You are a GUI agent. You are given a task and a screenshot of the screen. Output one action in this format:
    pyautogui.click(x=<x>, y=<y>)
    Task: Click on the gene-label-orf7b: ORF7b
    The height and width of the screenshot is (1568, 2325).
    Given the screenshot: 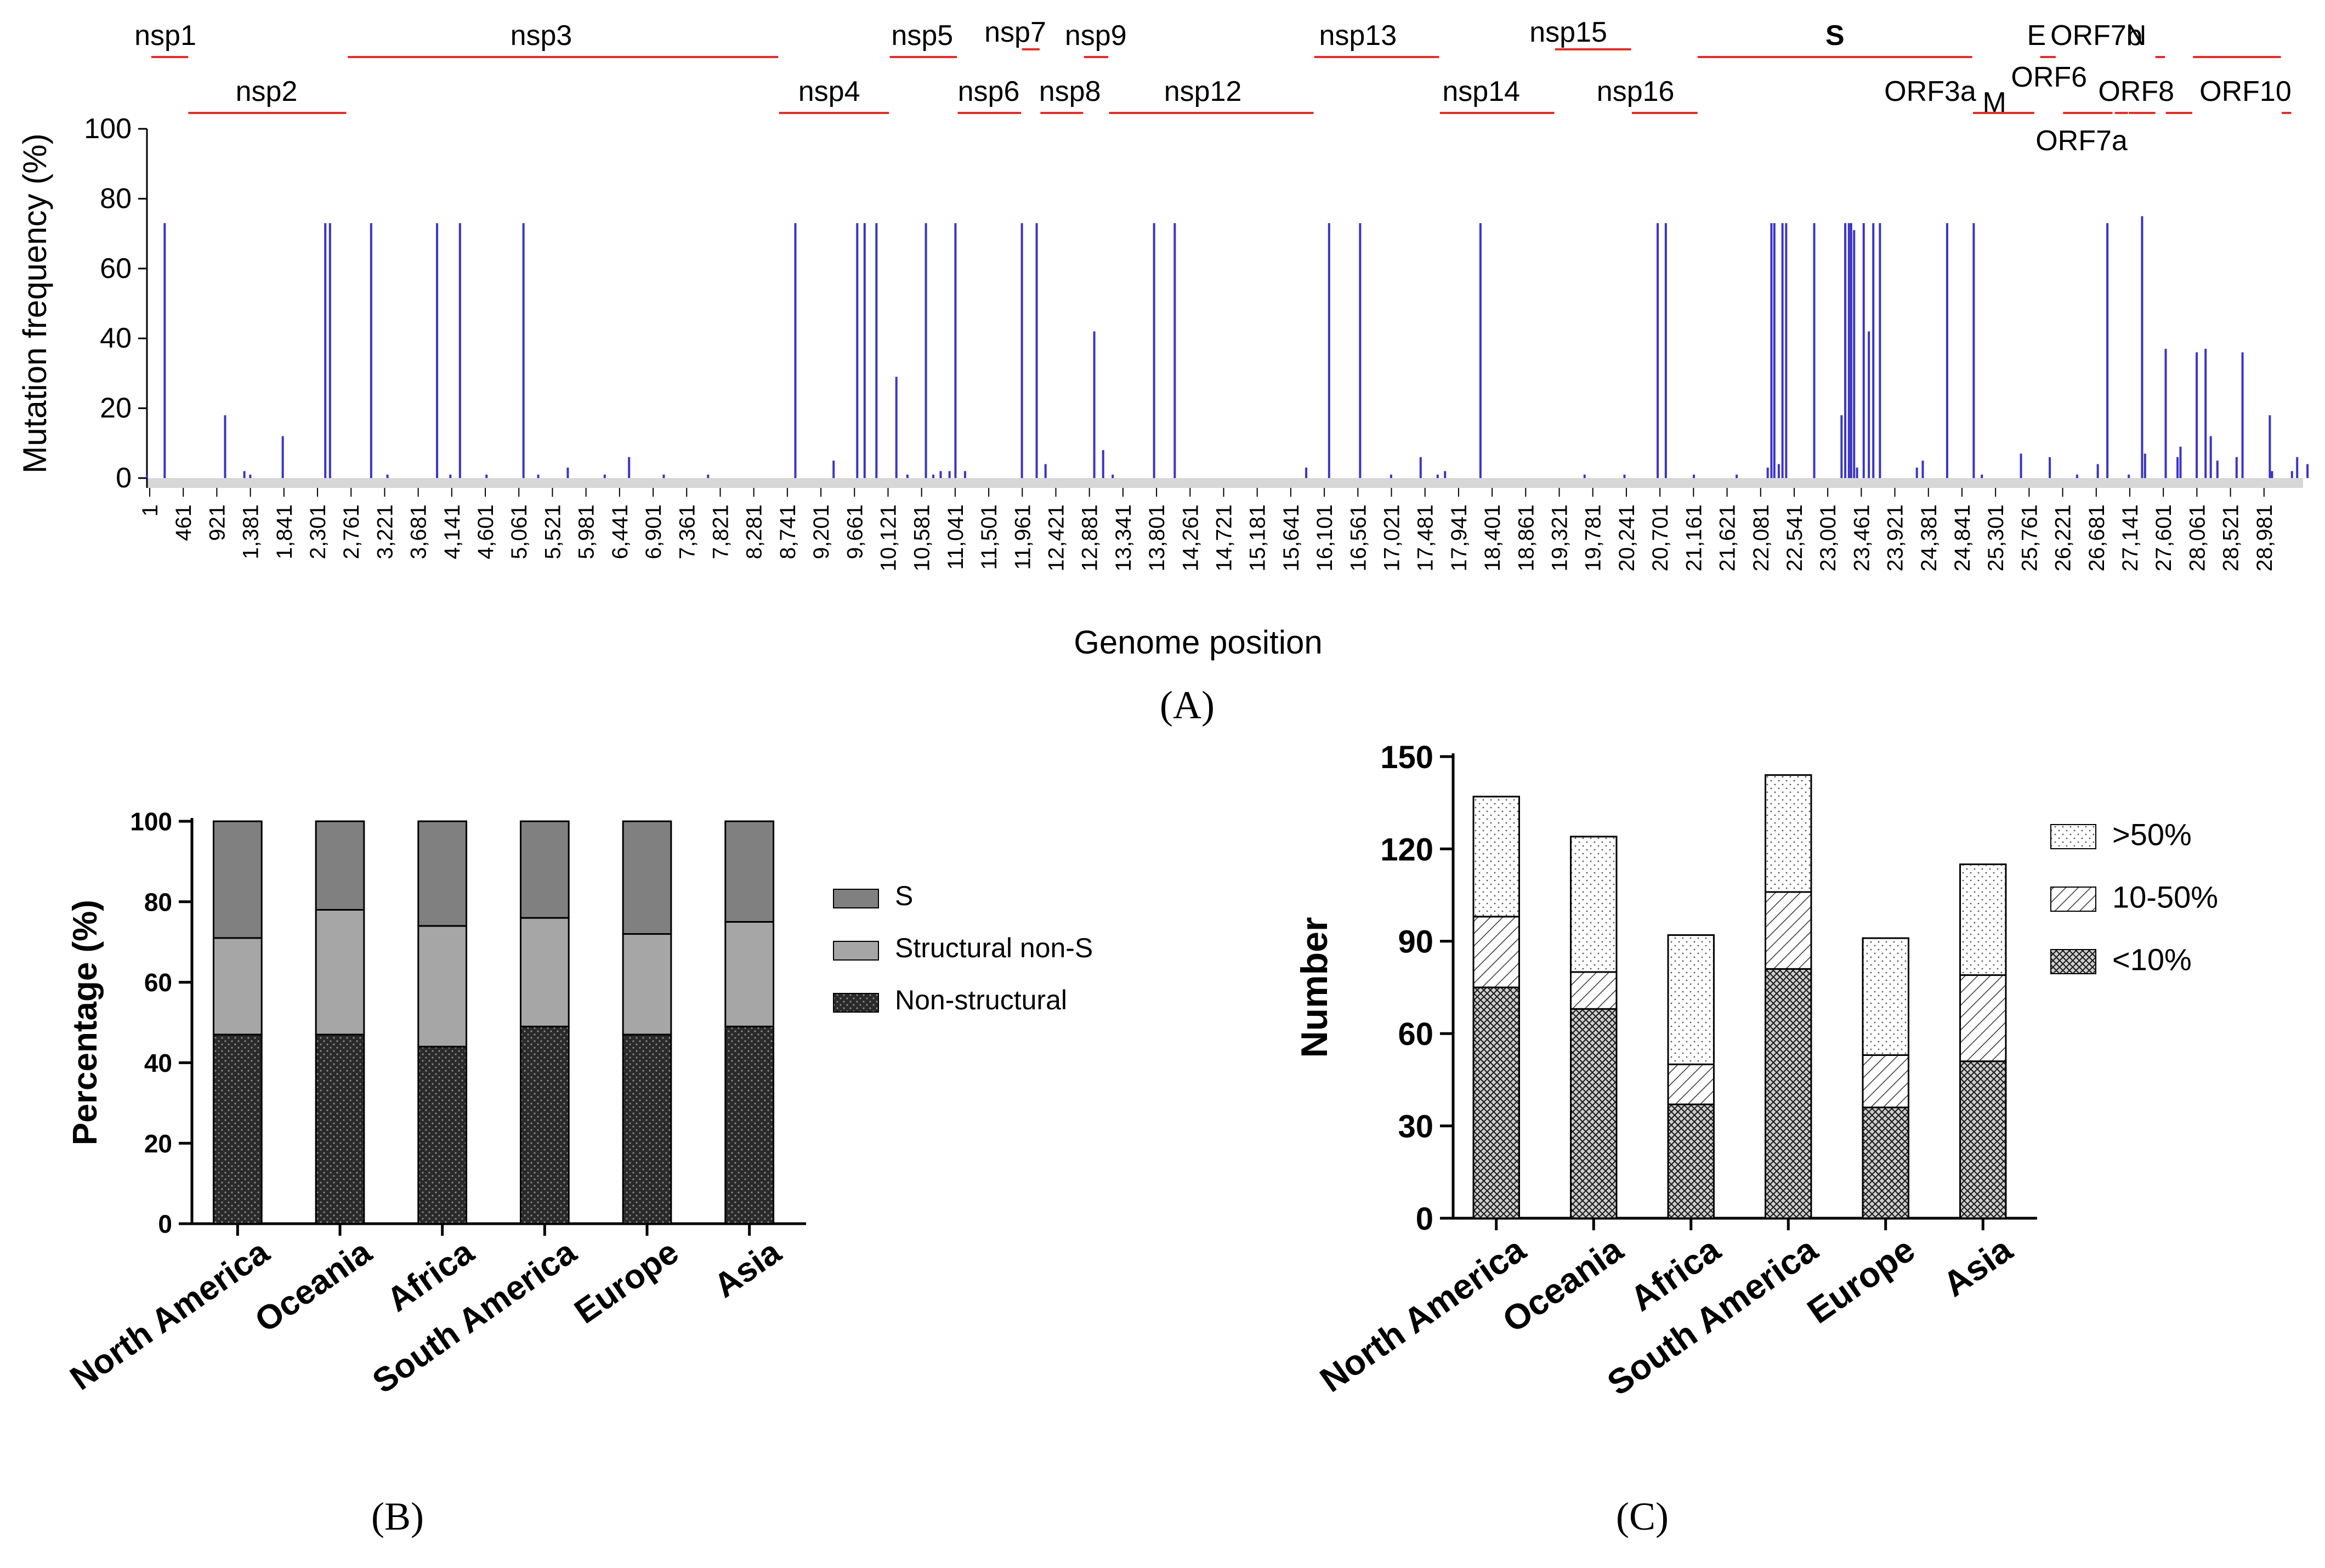 What is the action you would take?
    pyautogui.click(x=2096, y=36)
    